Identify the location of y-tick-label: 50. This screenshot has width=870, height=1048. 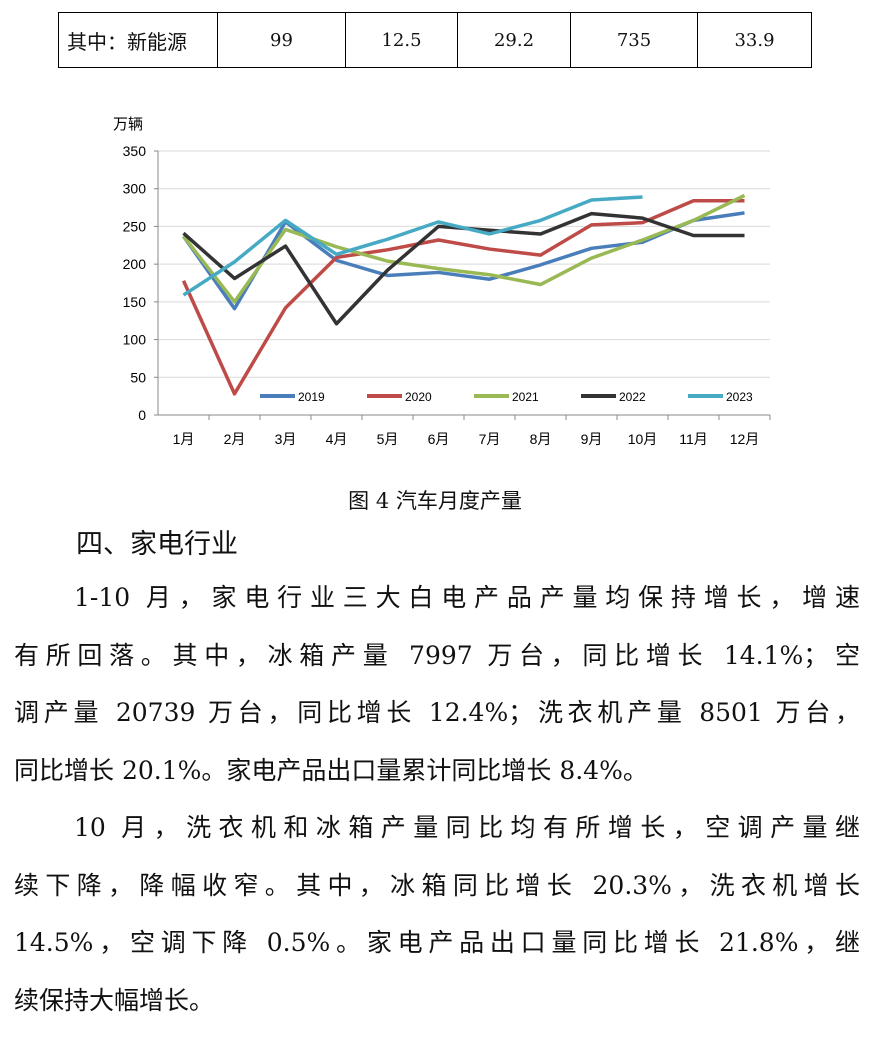
(138, 377).